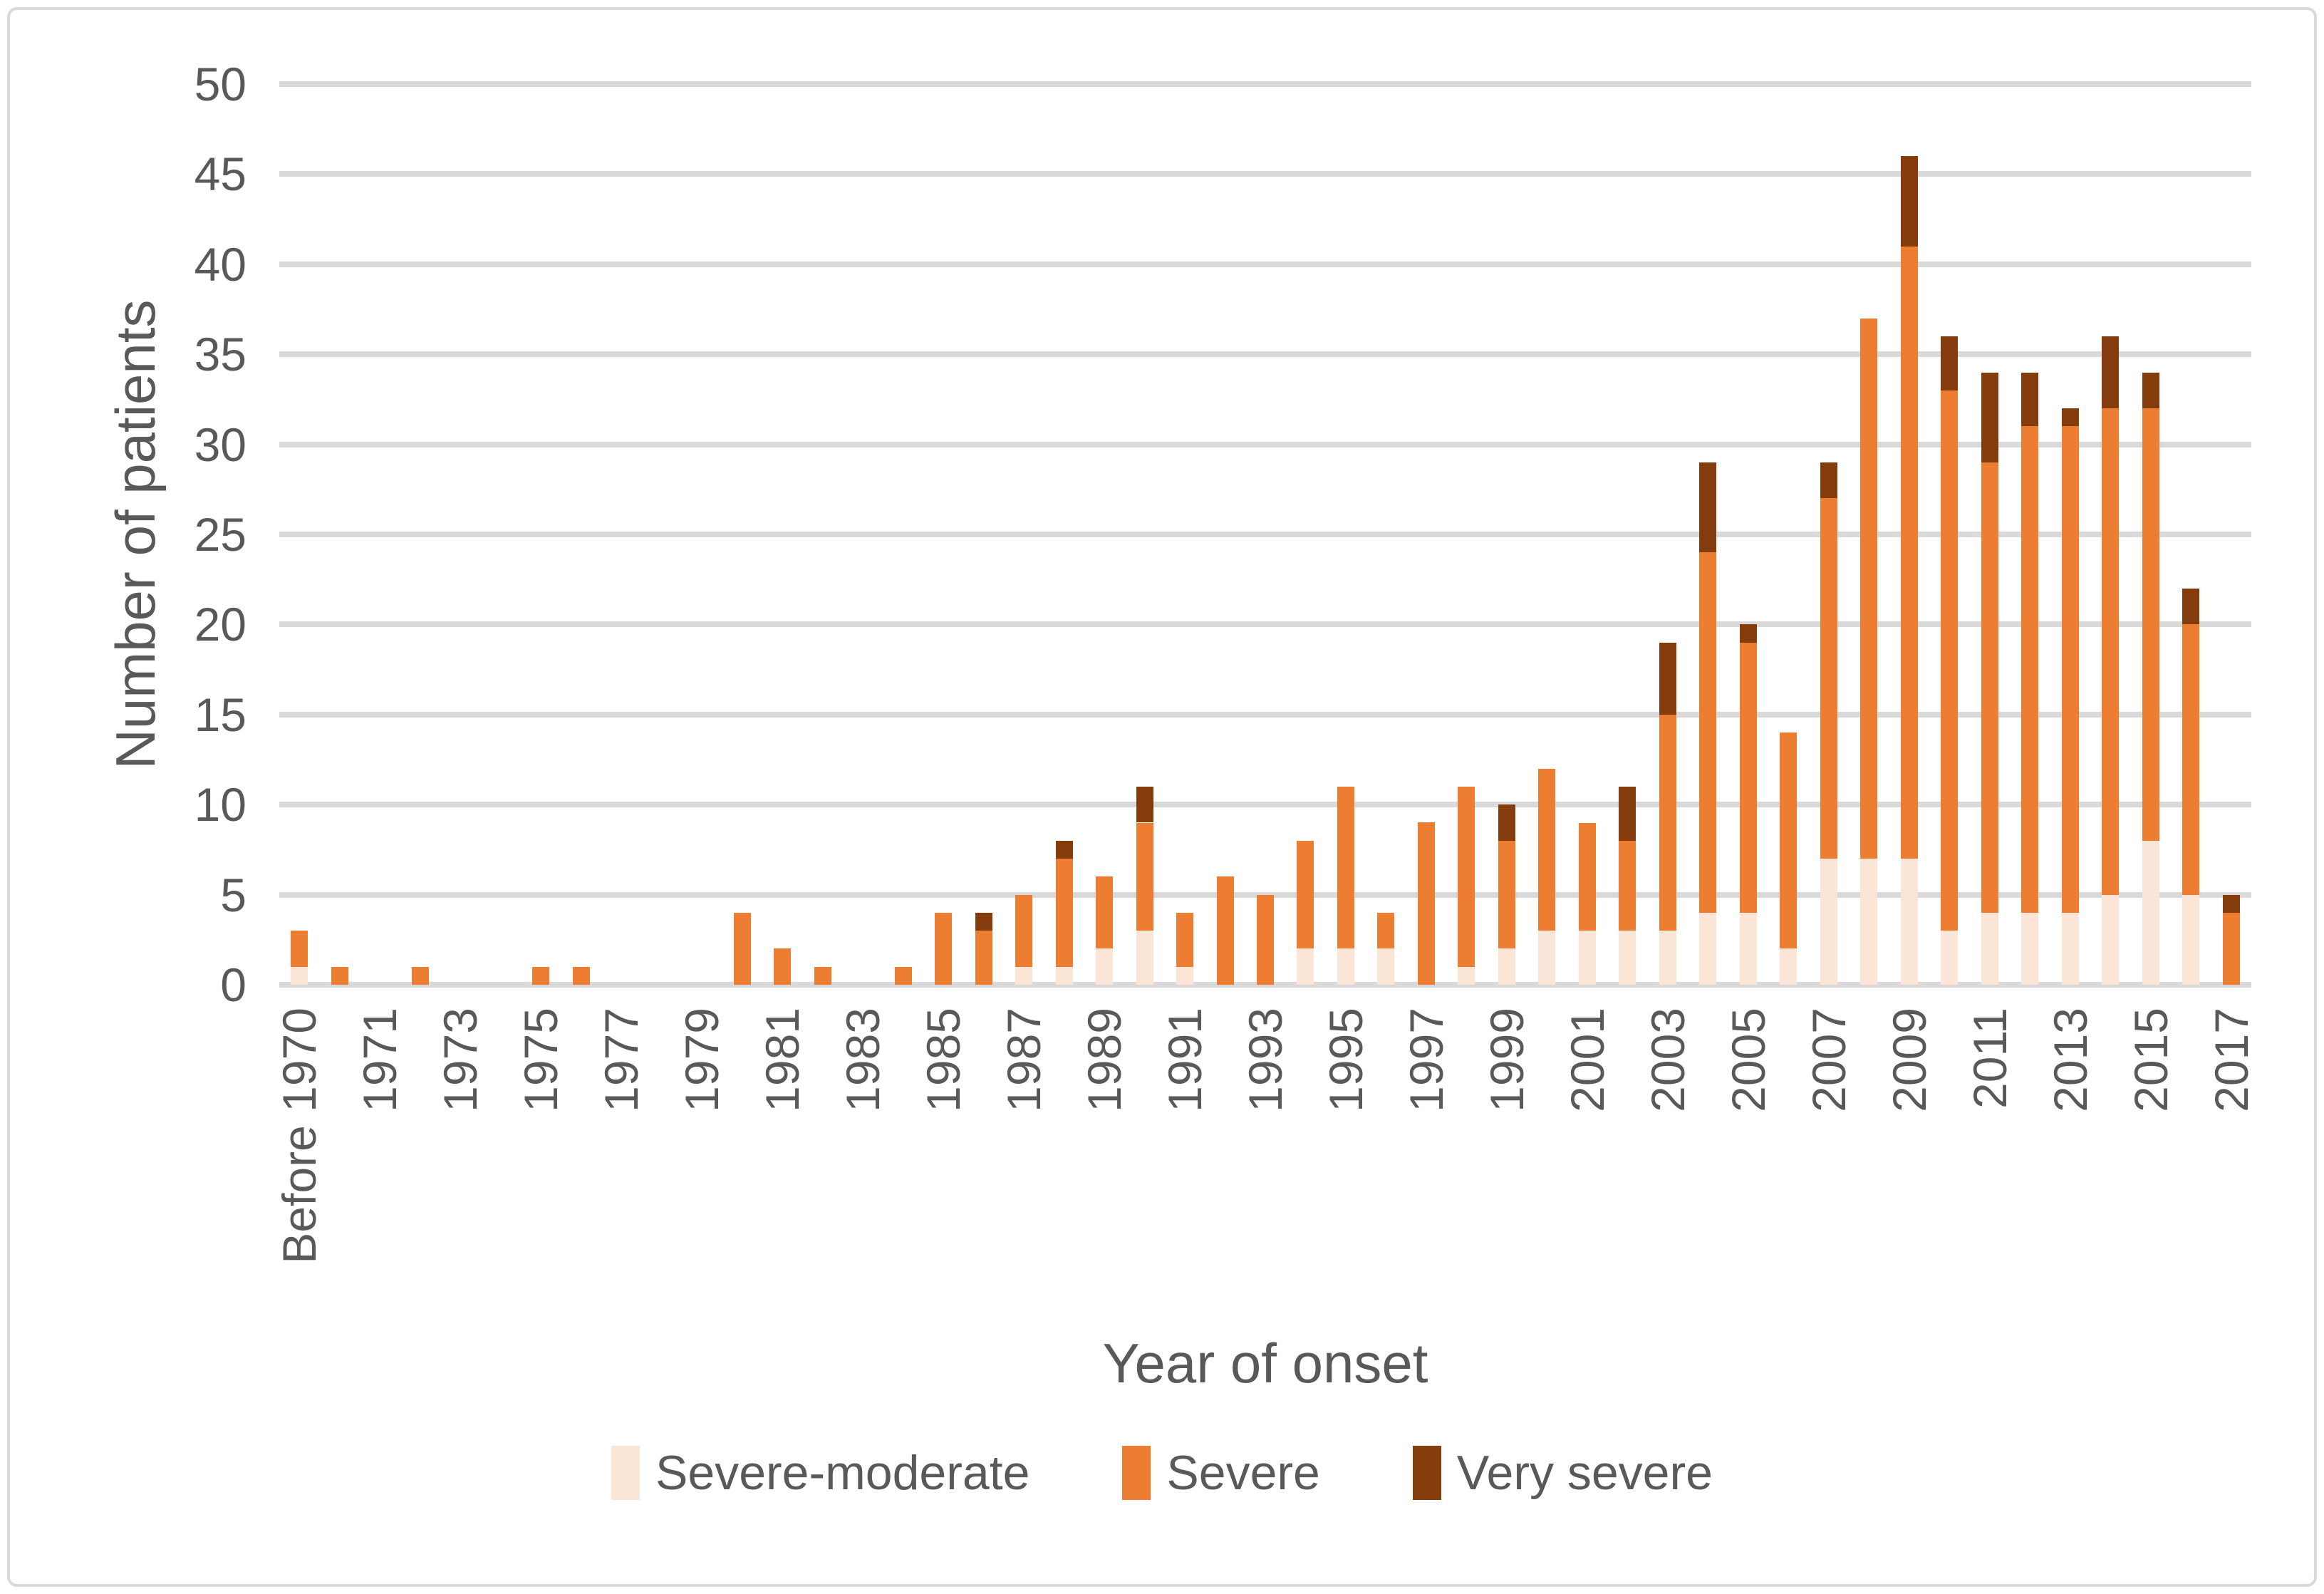 This screenshot has height=1594, width=2324. Describe the element at coordinates (842, 1473) in the screenshot. I see `legend-label: Severe-moderate` at that location.